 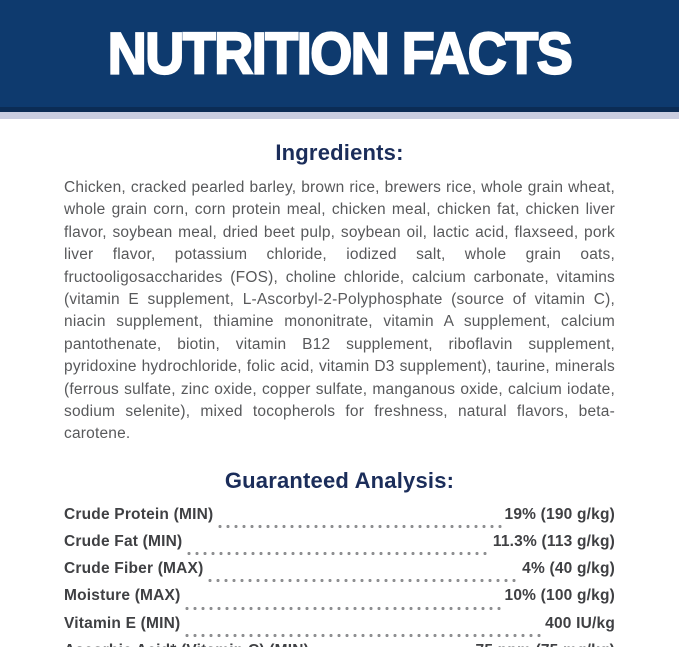 What do you see at coordinates (139, 514) in the screenshot?
I see `analysis-row-label: Crude Protein (MIN)` at bounding box center [139, 514].